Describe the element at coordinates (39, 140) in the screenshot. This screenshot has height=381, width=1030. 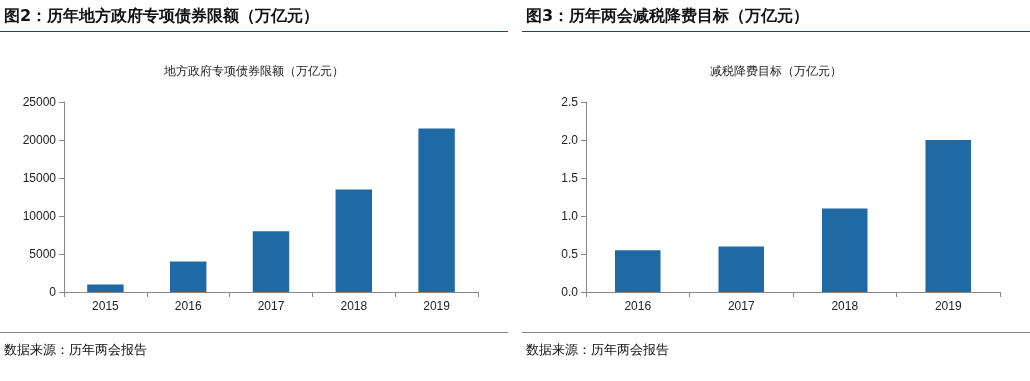
I see `y-tick-label: 20000` at that location.